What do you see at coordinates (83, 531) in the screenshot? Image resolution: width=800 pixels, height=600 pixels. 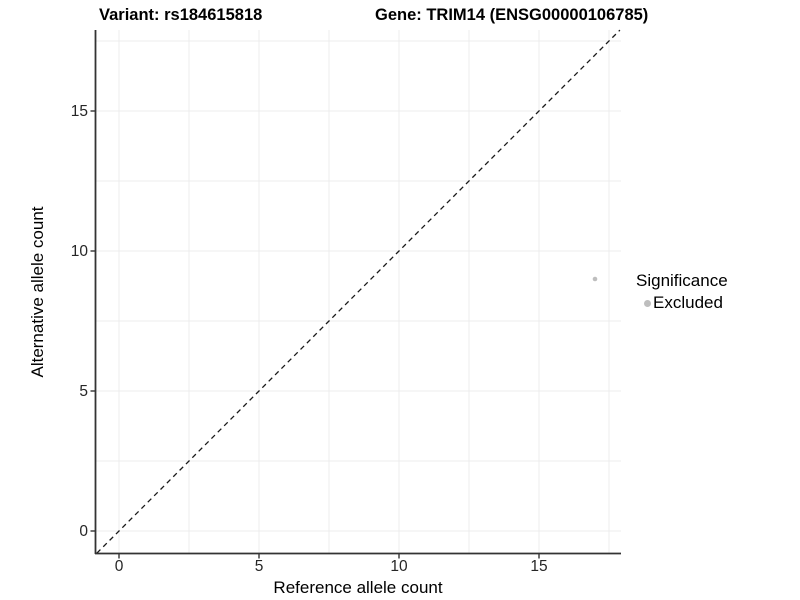 I see `y-tick-label: 0` at bounding box center [83, 531].